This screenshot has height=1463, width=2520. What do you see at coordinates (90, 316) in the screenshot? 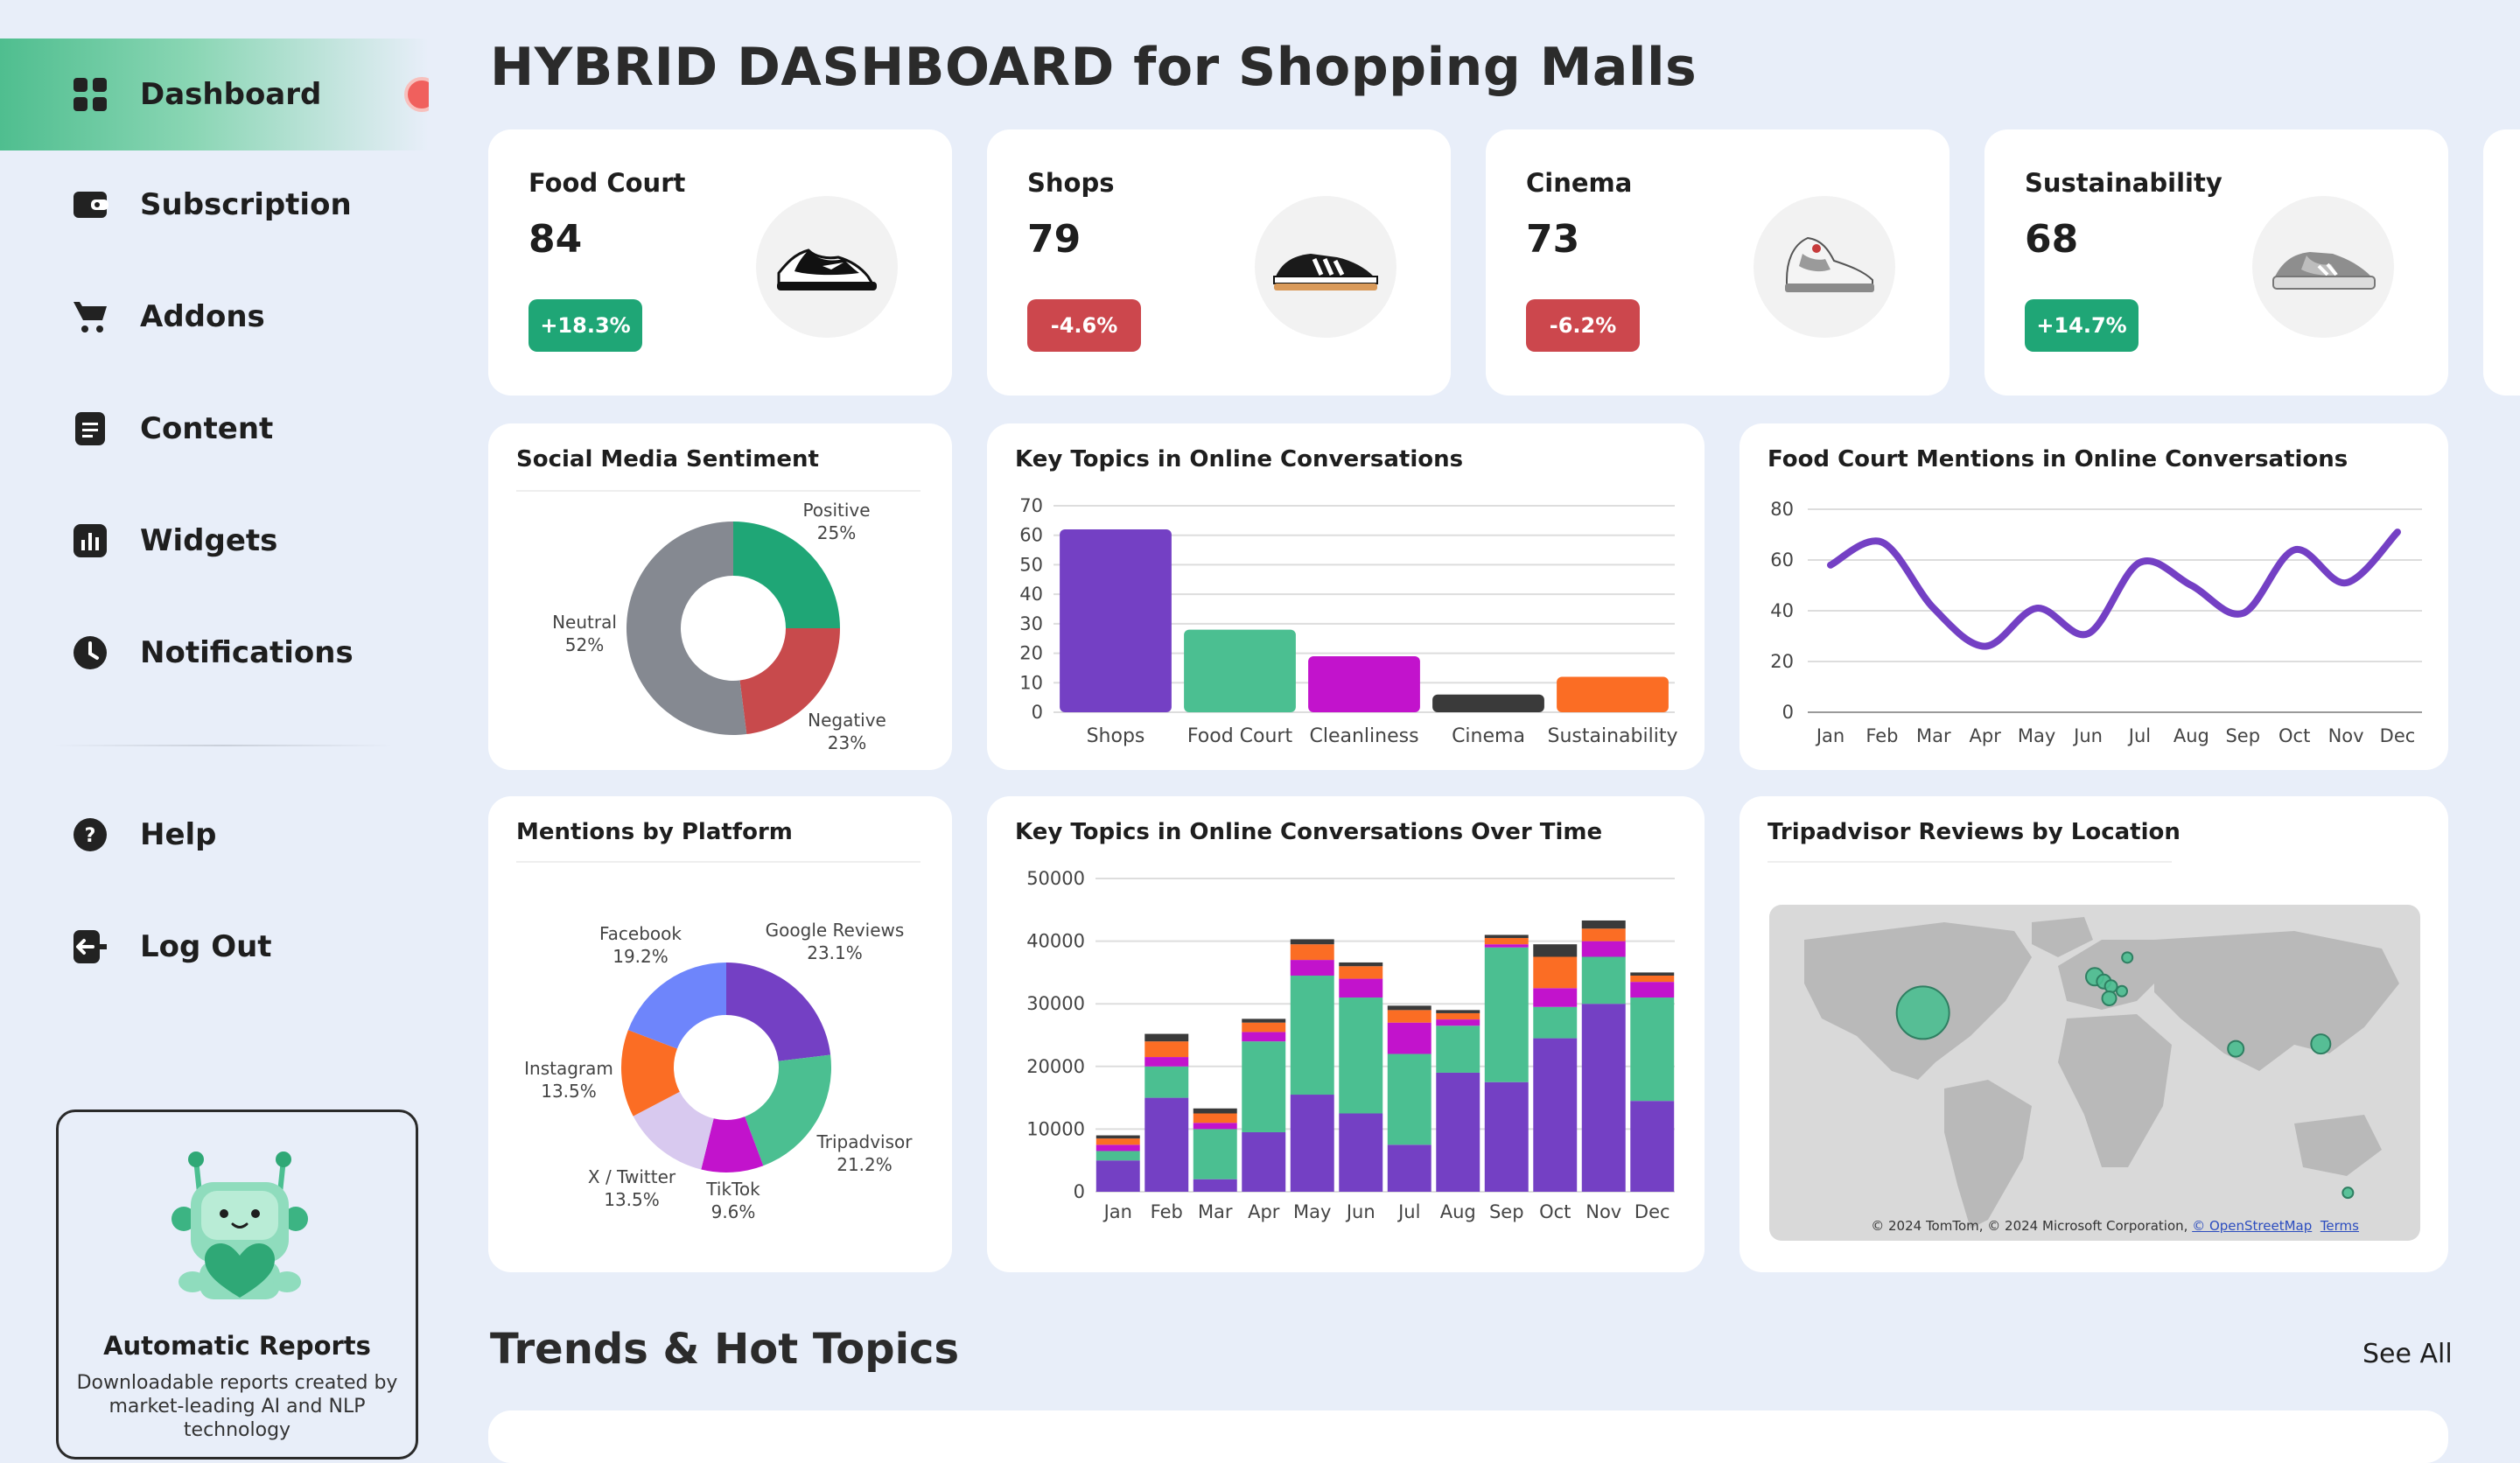
I see `cart-icon` at bounding box center [90, 316].